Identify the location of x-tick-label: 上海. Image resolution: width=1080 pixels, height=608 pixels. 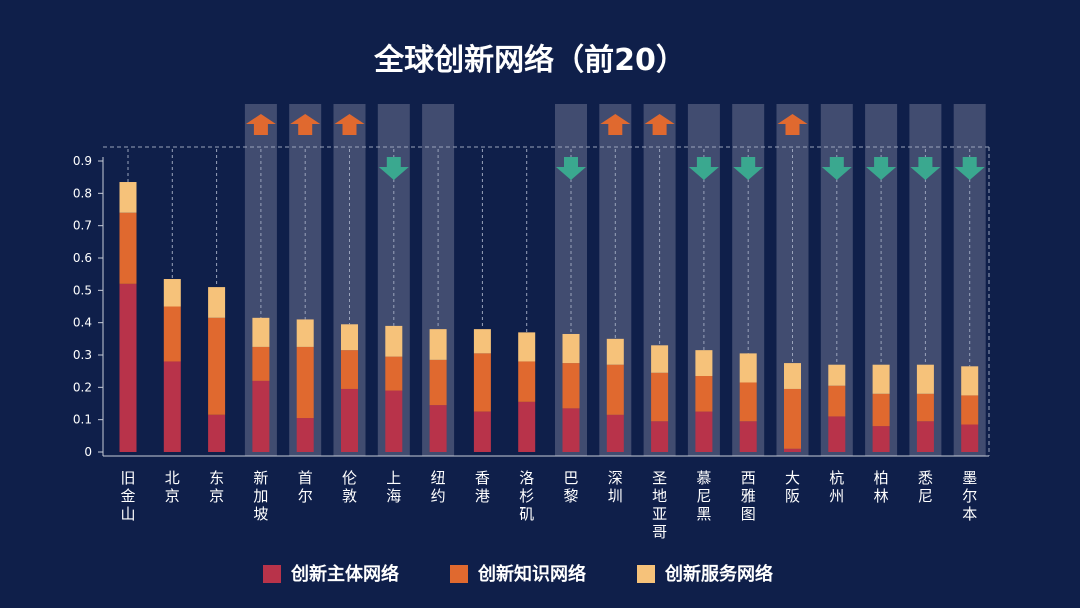
(393, 487).